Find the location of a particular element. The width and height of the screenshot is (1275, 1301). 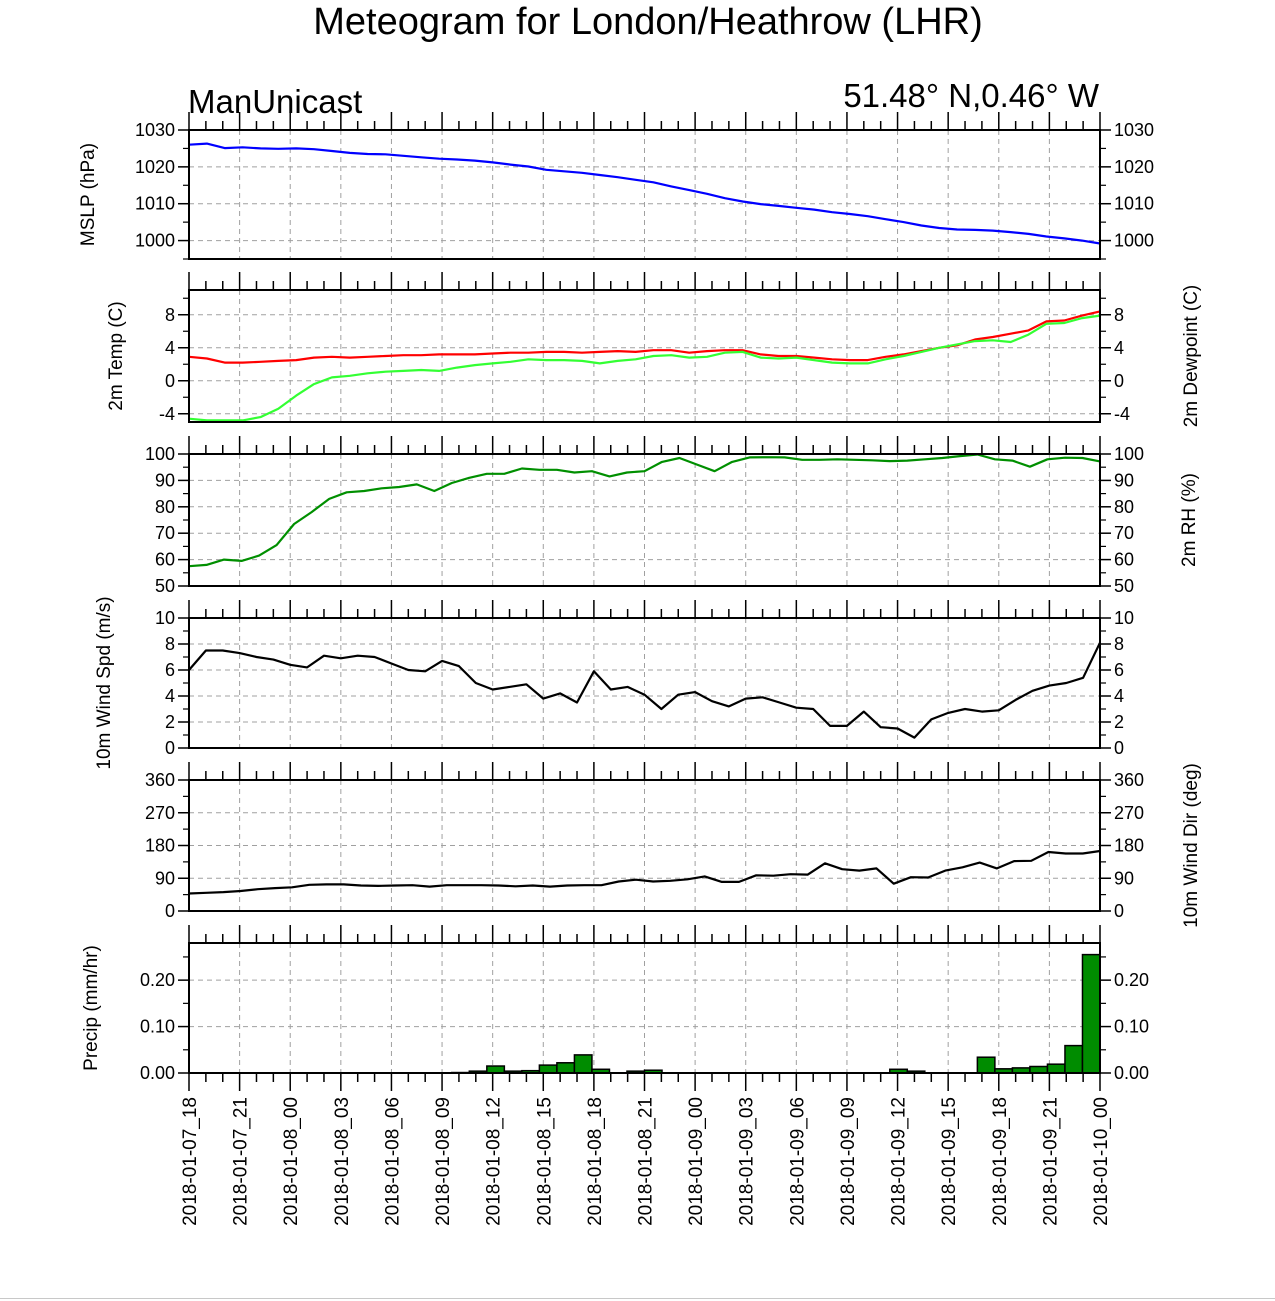

y-tick-label-right: 90 is located at coordinates (1124, 878).